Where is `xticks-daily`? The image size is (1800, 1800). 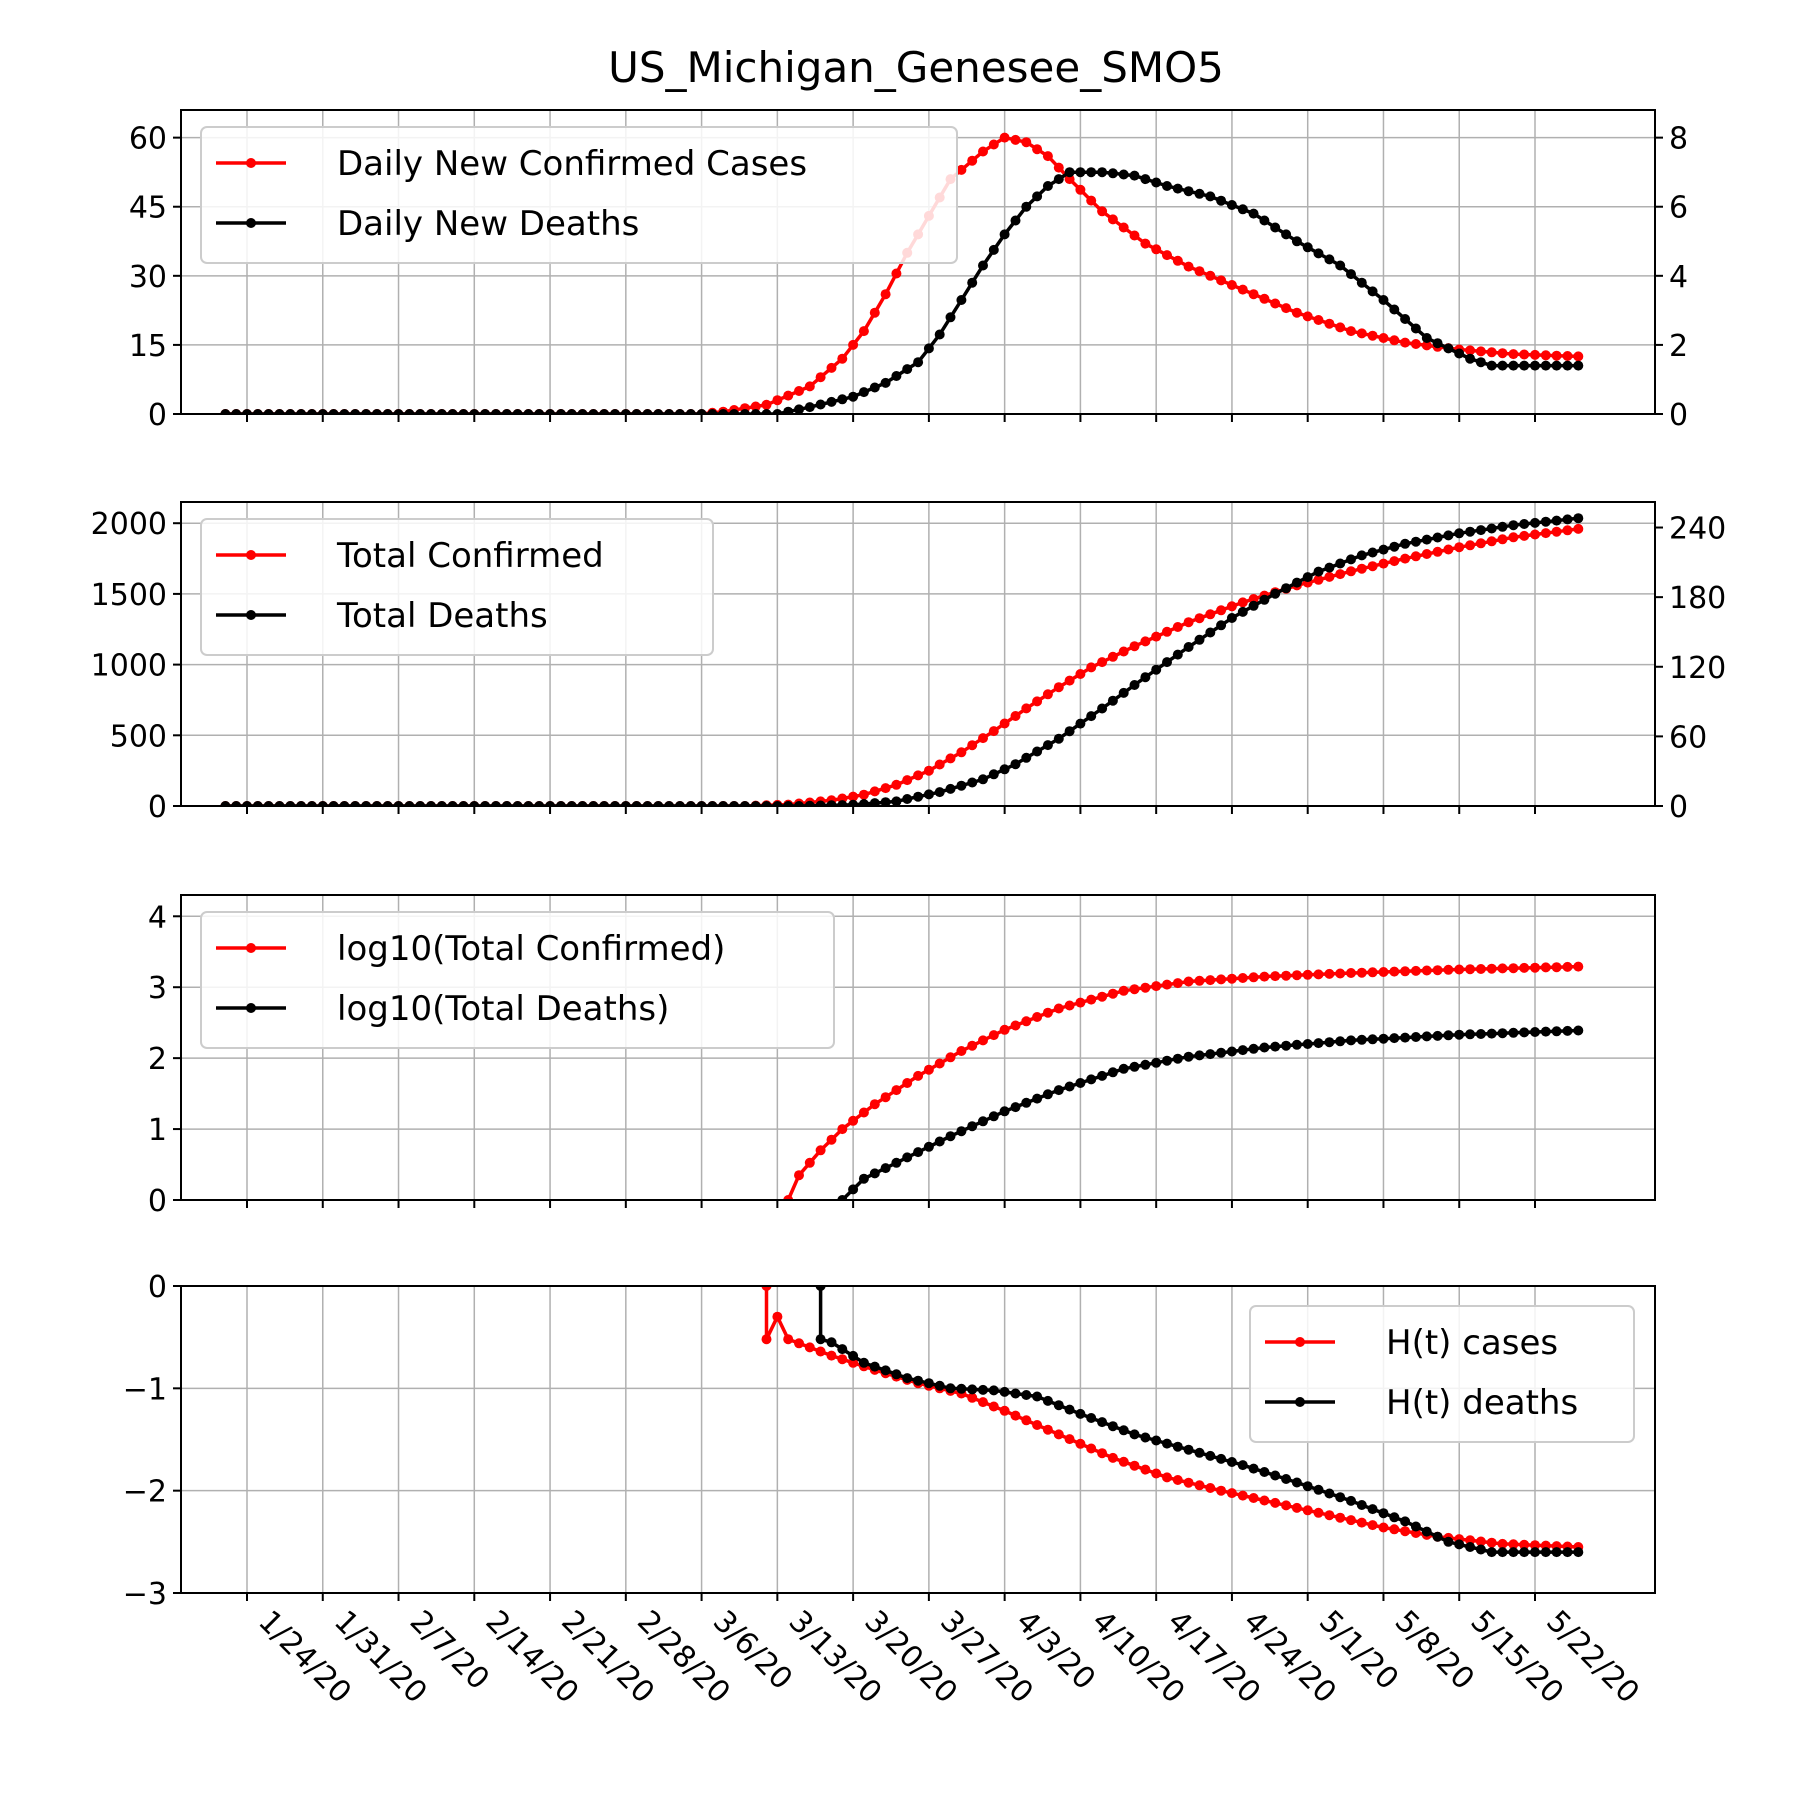 xticks-daily is located at coordinates (891, 418).